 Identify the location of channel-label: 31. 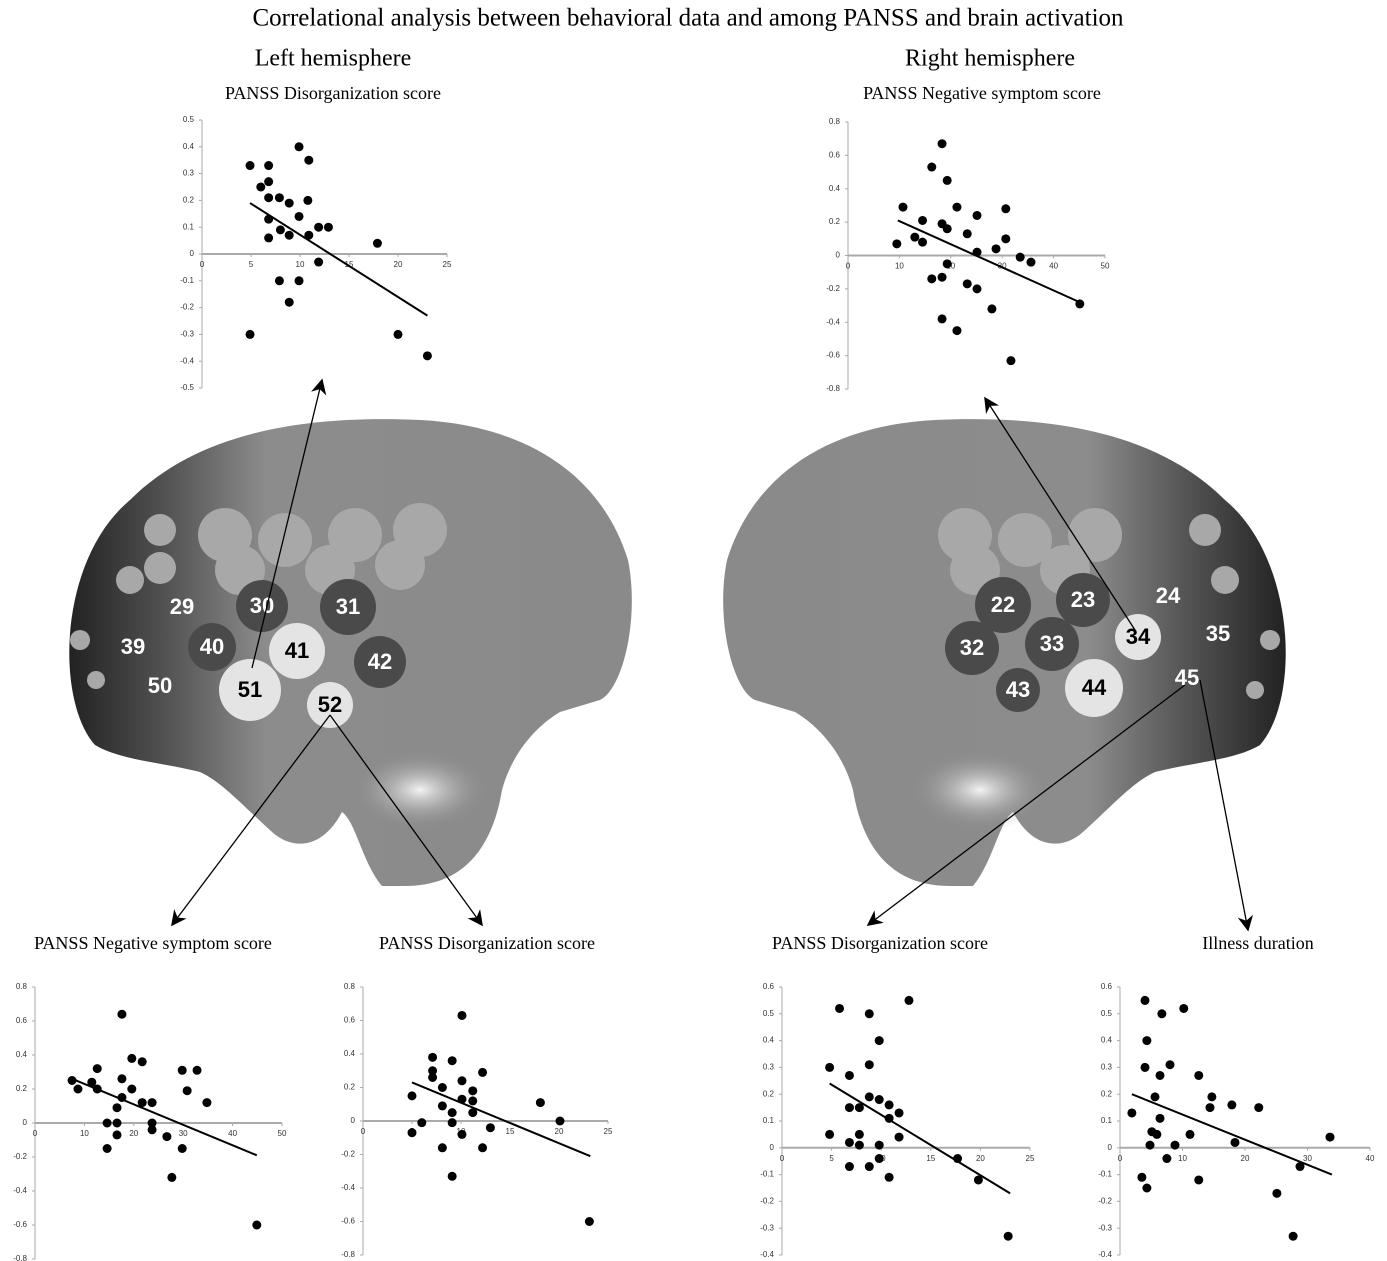
(348, 606).